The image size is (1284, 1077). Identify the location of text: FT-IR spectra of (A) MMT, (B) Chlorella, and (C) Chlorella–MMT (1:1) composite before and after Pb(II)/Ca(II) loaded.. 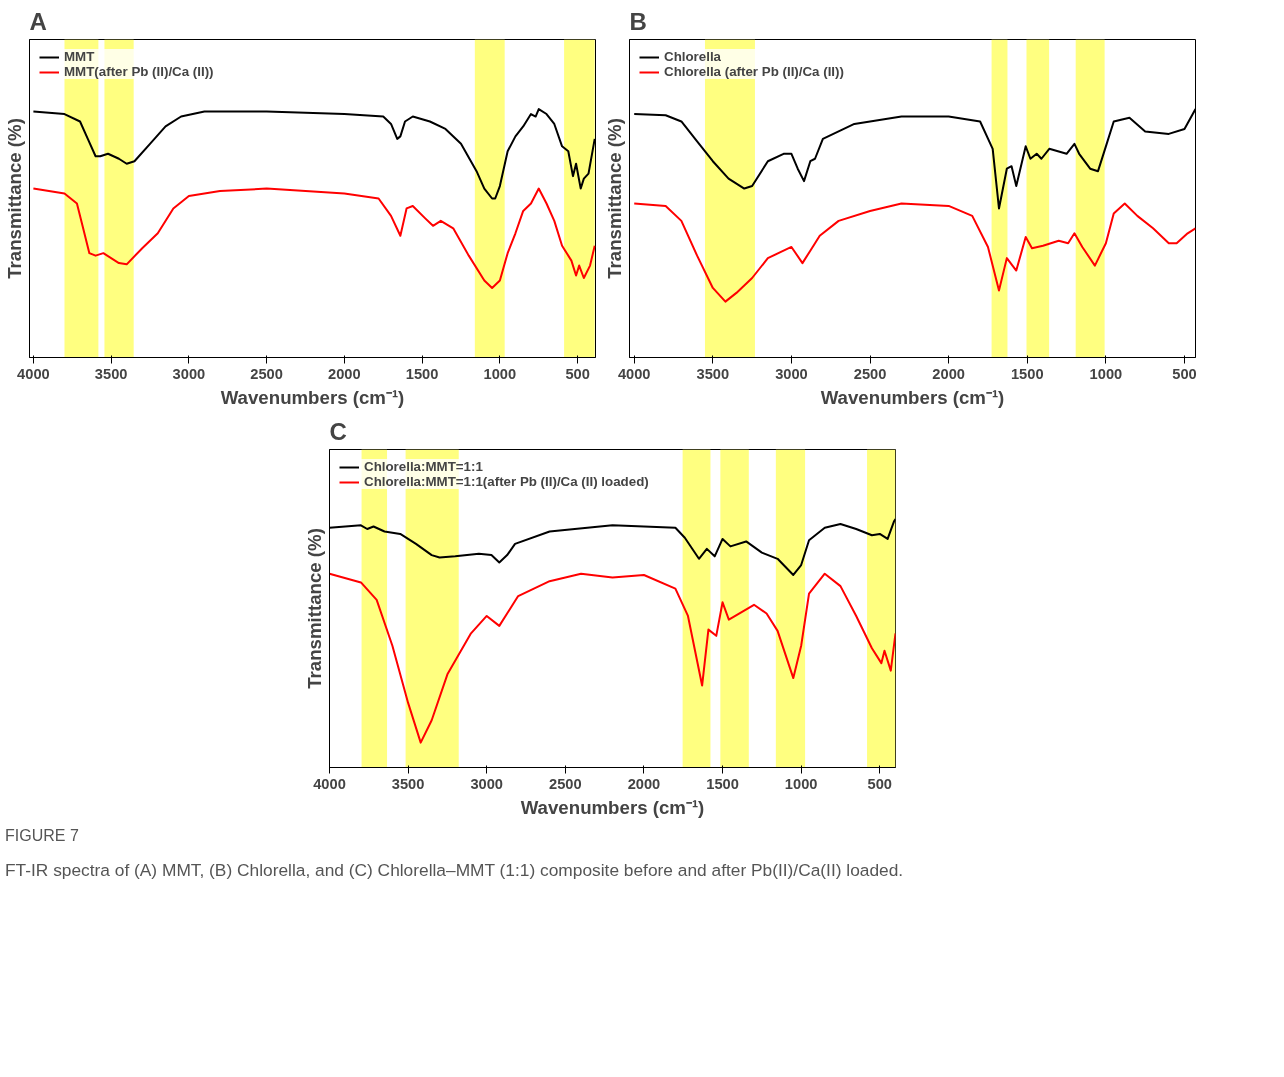
(454, 870).